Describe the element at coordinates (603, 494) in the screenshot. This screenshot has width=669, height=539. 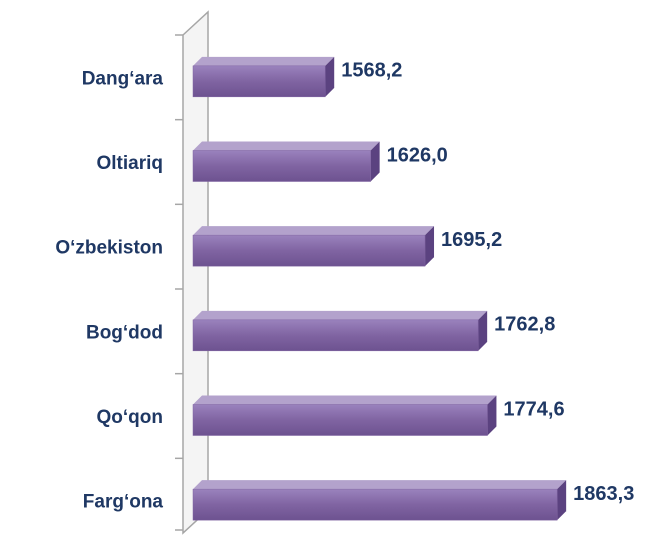
I see `value-label: 1863,3` at that location.